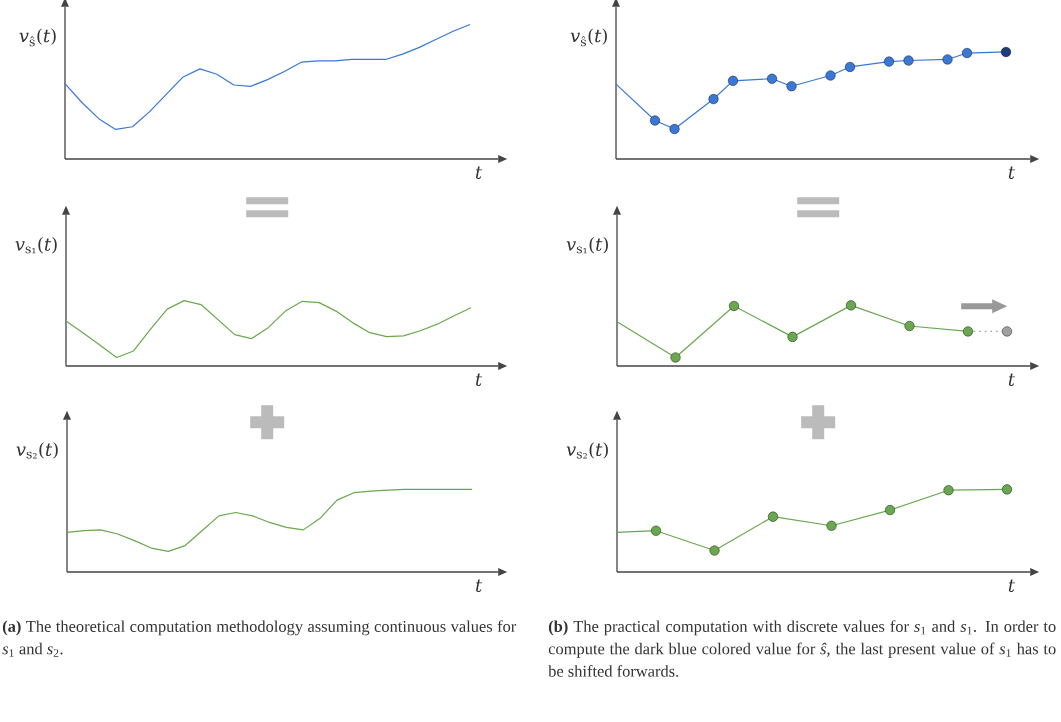 This screenshot has width=1061, height=722. Describe the element at coordinates (259, 638) in the screenshot. I see `text: (a) The theoretical computation methodology assuming continuous values for s$_{1}$ and s$_{2}$.` at that location.